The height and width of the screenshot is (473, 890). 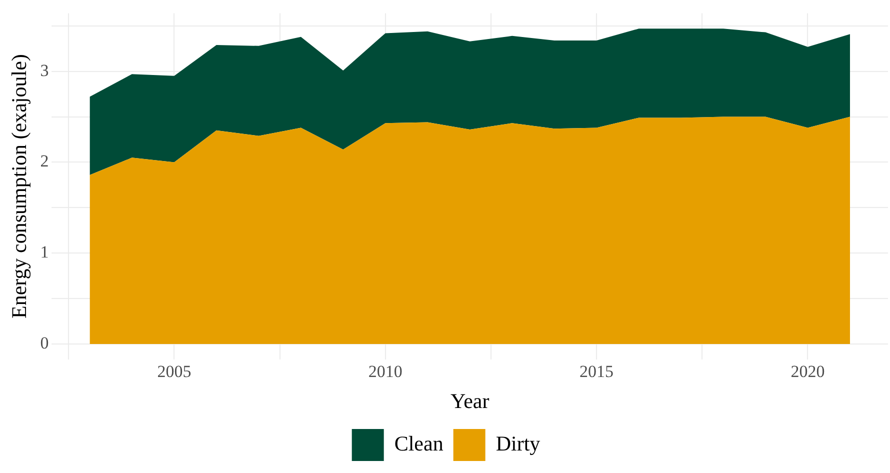 What do you see at coordinates (44, 161) in the screenshot?
I see `y-tick-label: 2` at bounding box center [44, 161].